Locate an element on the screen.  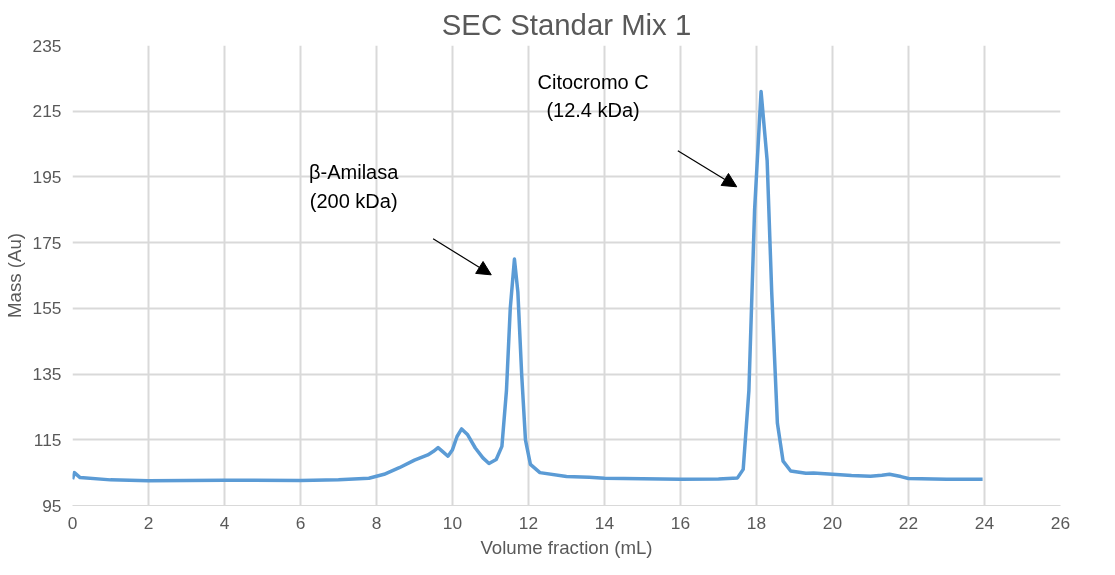
x-tick-label: 6 is located at coordinates (300, 522).